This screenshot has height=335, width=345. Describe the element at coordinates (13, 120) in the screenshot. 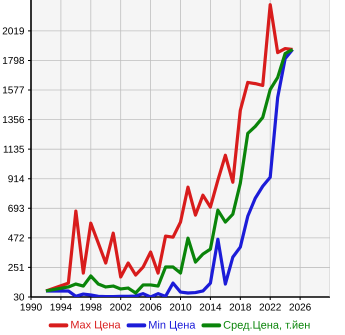

I see `y-tick-label: 1356` at that location.